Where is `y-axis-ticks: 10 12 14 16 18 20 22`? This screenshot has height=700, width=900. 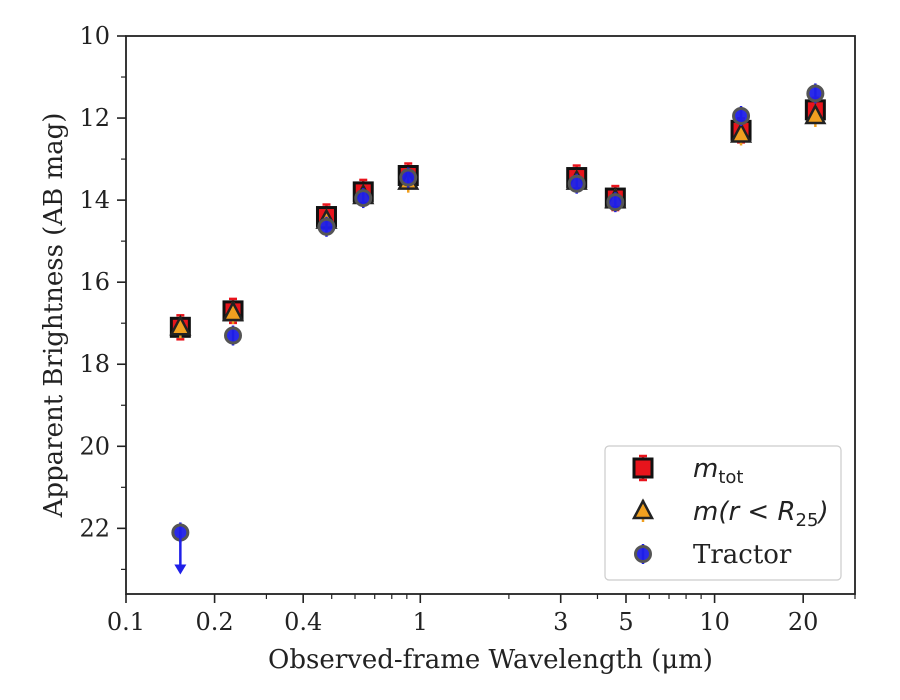
y-axis-ticks: 10 12 14 16 18 20 22 is located at coordinates (102, 296).